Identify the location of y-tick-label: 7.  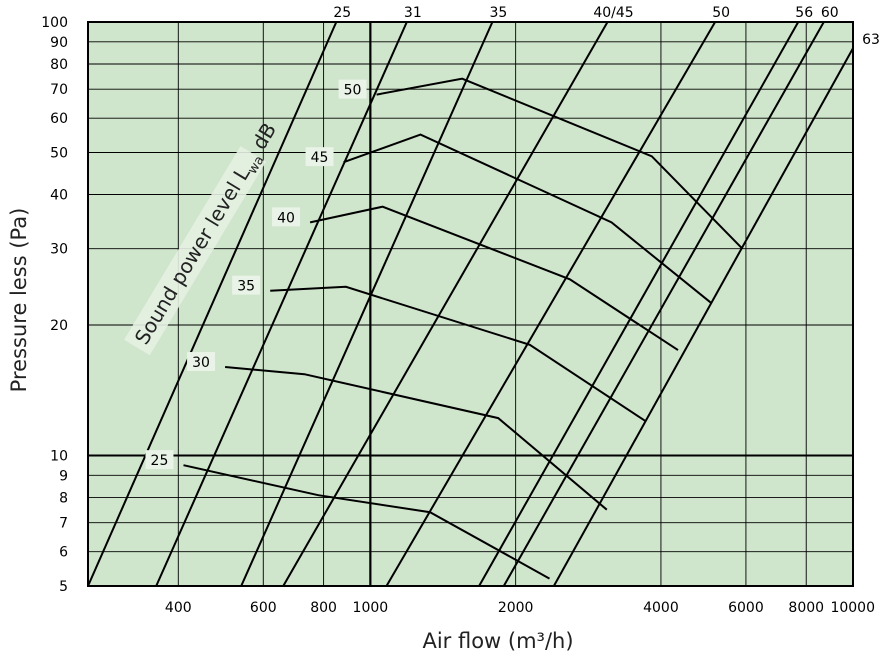
(63, 524).